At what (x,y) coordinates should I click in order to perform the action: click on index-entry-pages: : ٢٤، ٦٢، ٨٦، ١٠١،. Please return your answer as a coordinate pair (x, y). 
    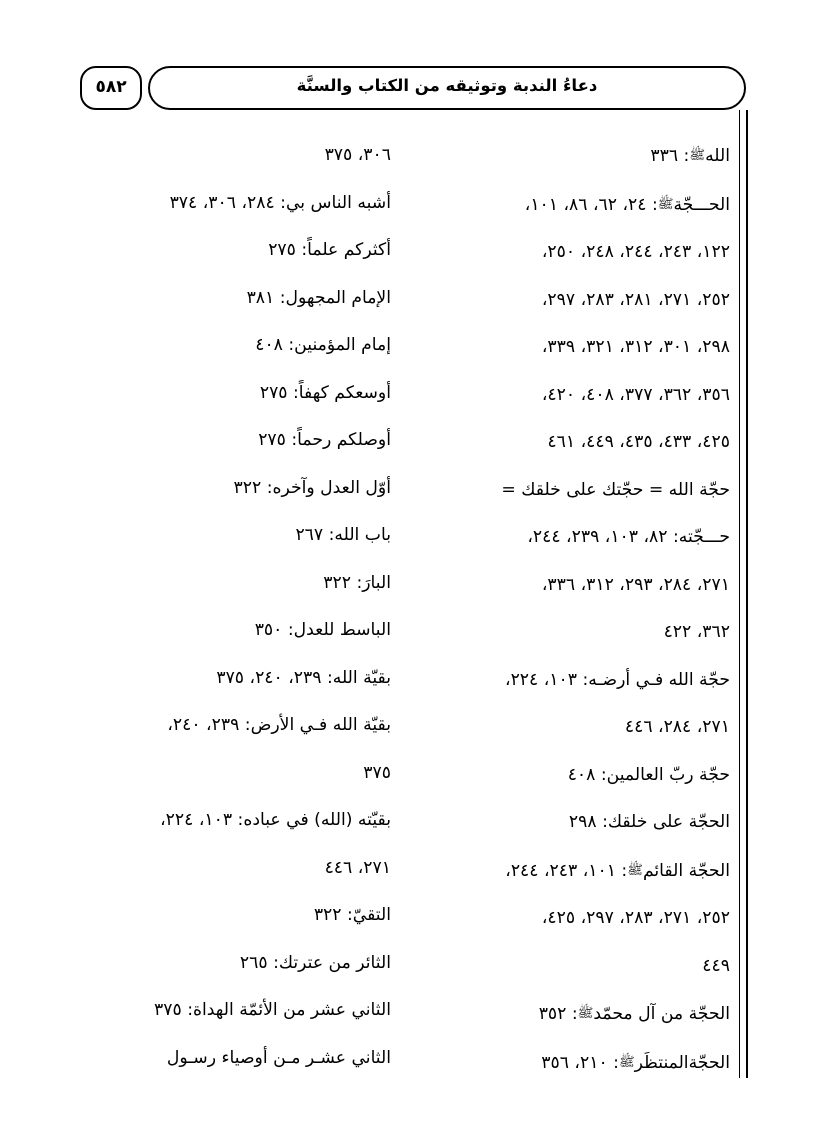
    Looking at the image, I should click on (591, 204).